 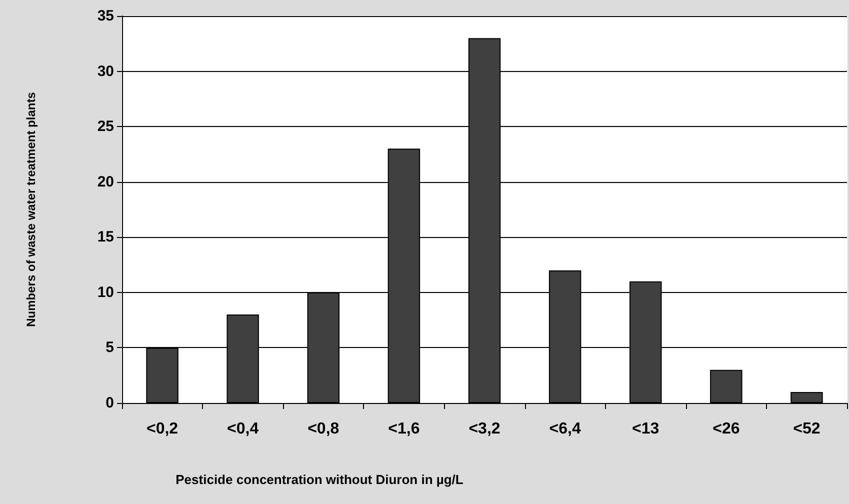 What do you see at coordinates (105, 71) in the screenshot?
I see `y-tick-label: 30` at bounding box center [105, 71].